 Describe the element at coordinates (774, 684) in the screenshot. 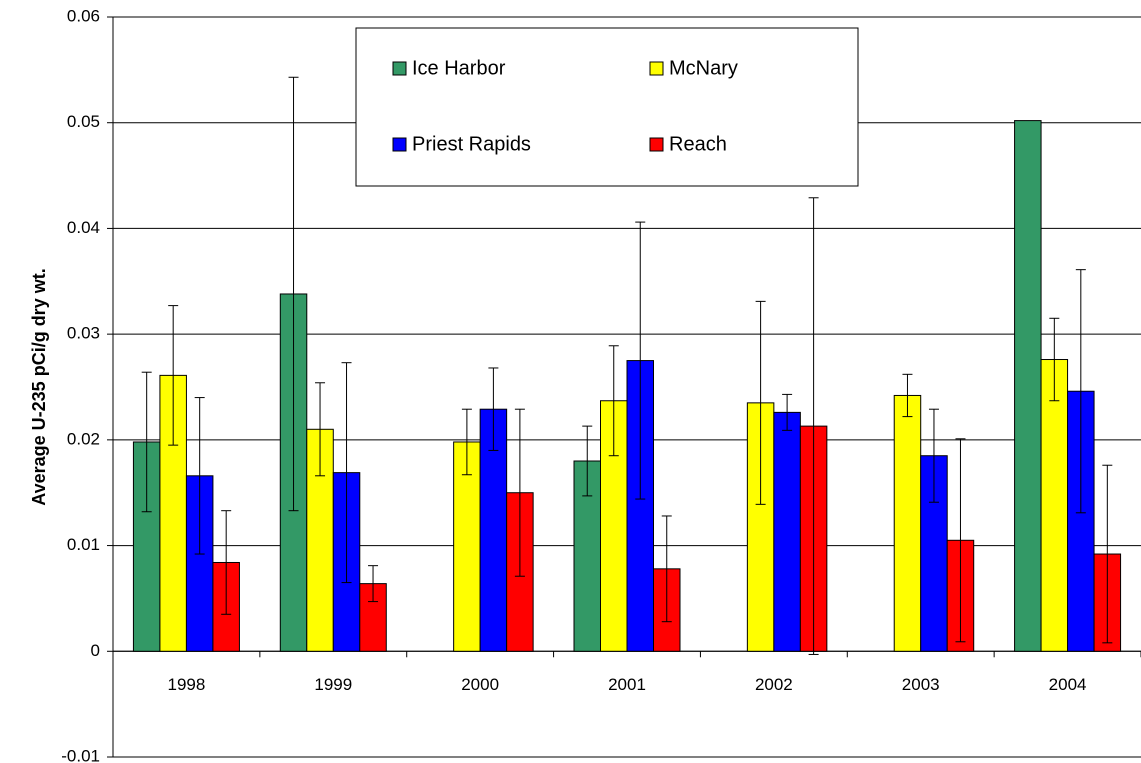

I see `x-tick-label: 2002` at that location.